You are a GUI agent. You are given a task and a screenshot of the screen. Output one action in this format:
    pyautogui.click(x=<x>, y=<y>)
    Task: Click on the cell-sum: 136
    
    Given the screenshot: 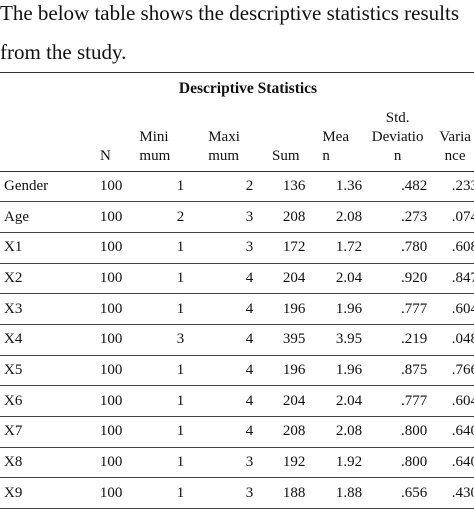 What is the action you would take?
    pyautogui.click(x=294, y=185)
    